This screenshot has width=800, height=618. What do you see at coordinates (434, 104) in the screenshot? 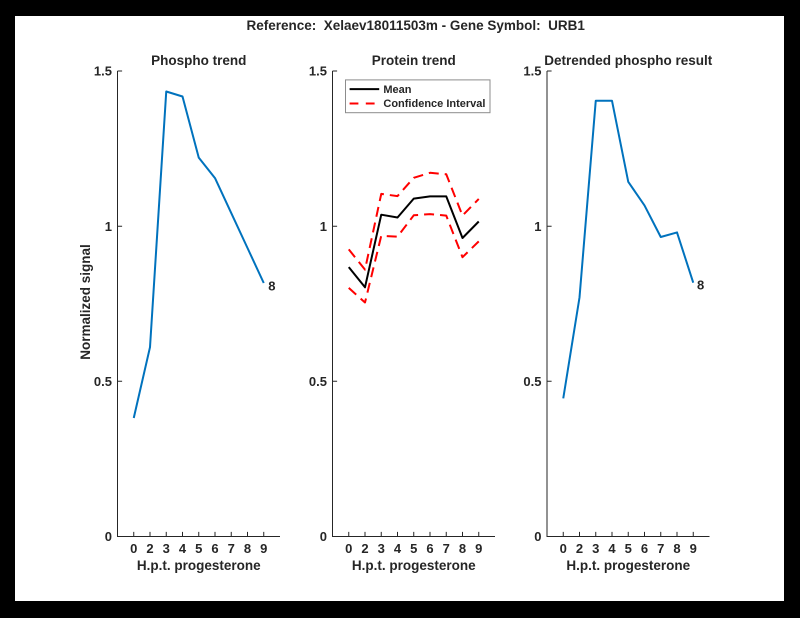
I see `svg-text: Confidence Interval` at bounding box center [434, 104].